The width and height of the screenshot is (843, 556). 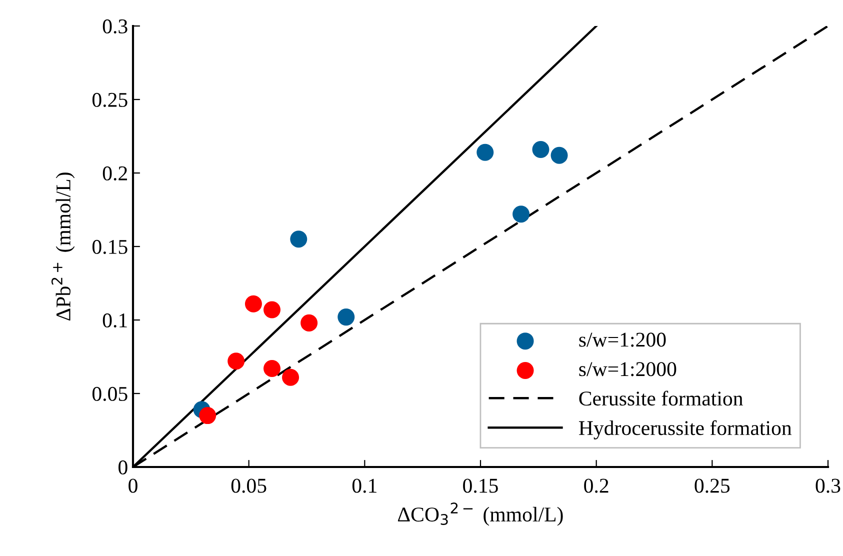 What do you see at coordinates (123, 467) in the screenshot?
I see `y-tick-label: 0` at bounding box center [123, 467].